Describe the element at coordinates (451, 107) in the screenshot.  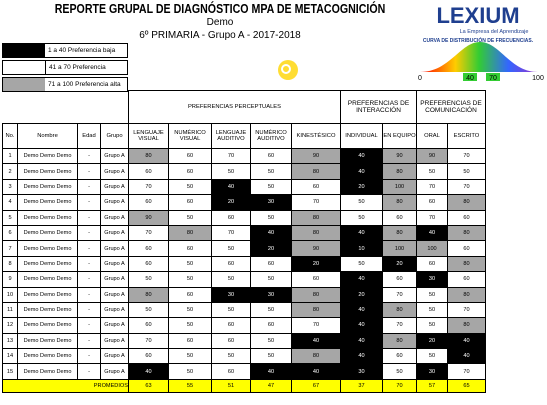
I see `group-header: PREFERENCIAS DE COMUNICACIÓN` at that location.